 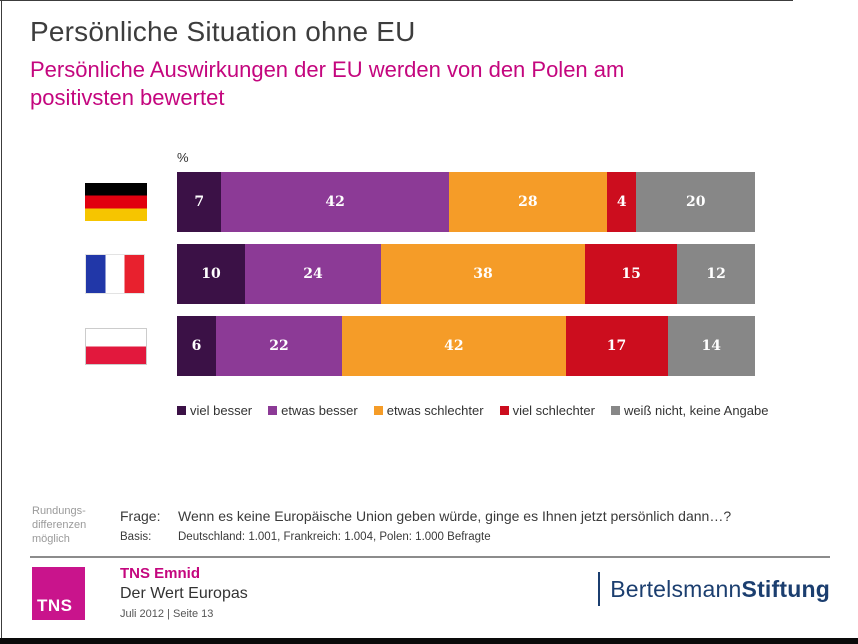 I want to click on legend-label: etwas besser, so click(x=319, y=410).